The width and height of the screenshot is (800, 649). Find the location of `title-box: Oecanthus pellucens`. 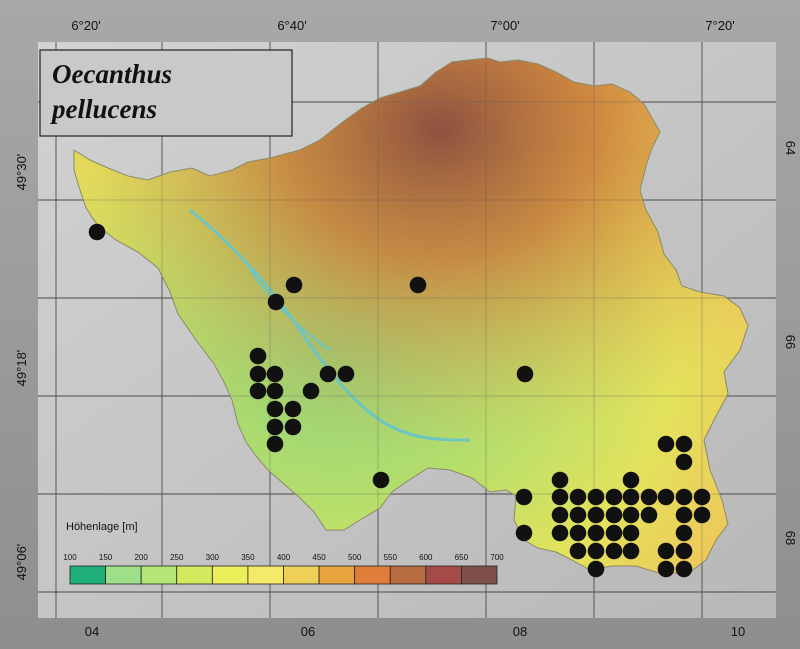

title-box: Oecanthus pellucens is located at coordinates (166, 93).